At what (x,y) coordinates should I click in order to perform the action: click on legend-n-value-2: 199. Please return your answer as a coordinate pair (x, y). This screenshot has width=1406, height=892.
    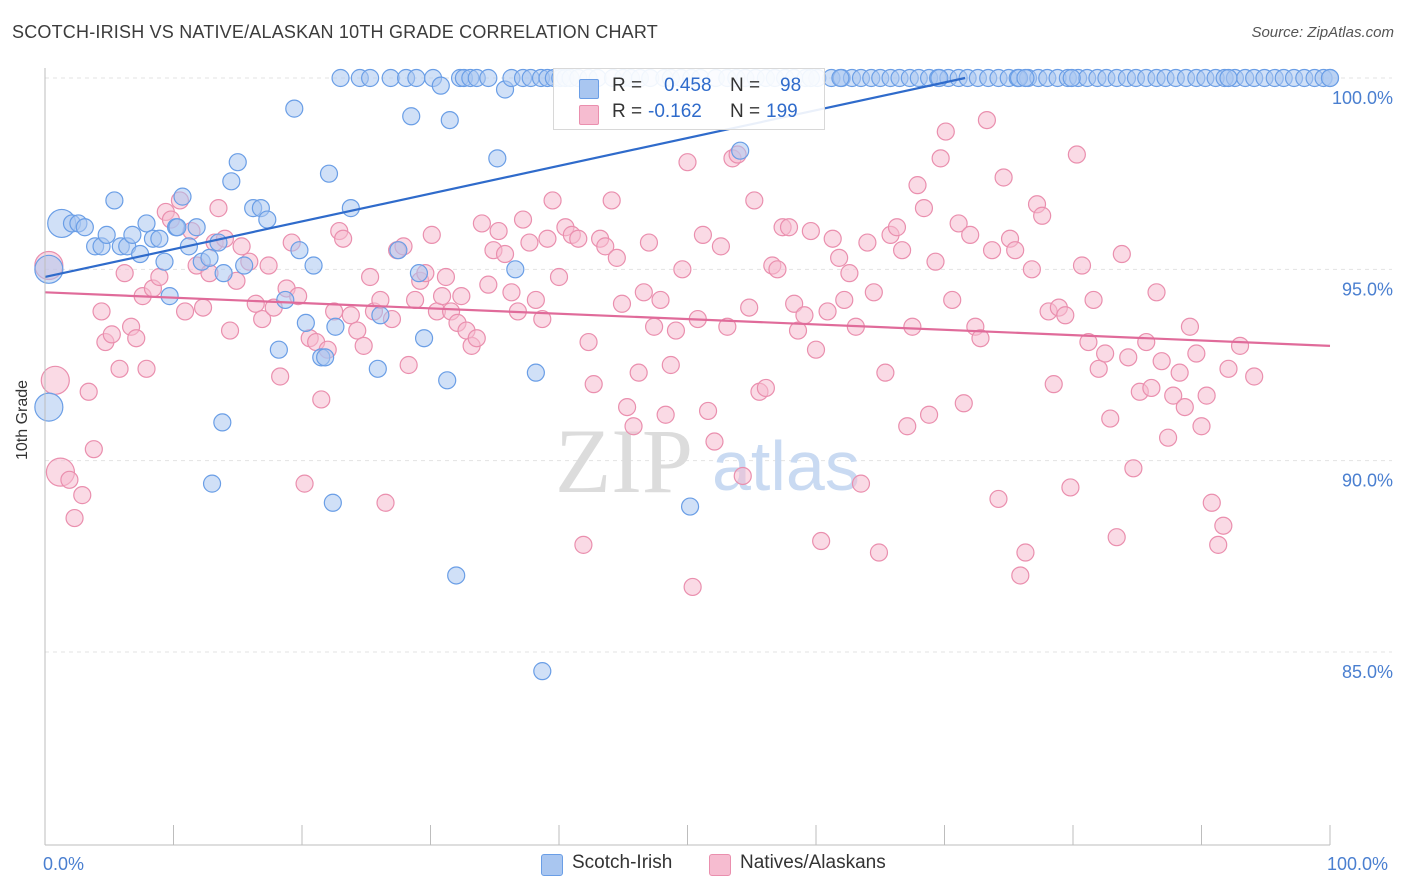
    Looking at the image, I should click on (782, 111).